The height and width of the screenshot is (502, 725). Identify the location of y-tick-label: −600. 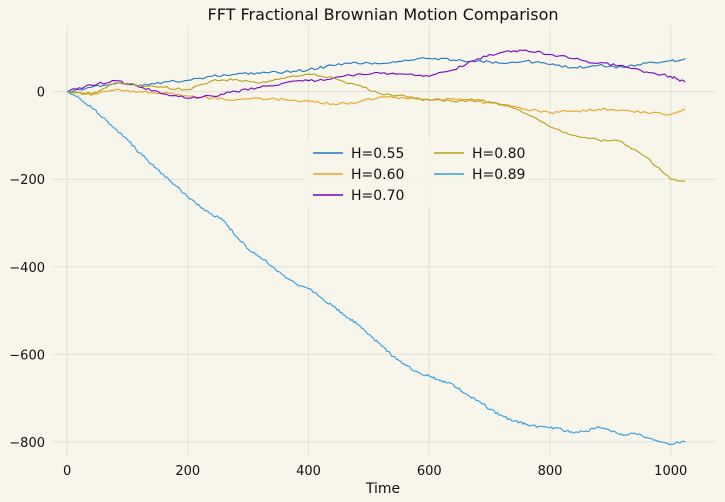
(27, 355).